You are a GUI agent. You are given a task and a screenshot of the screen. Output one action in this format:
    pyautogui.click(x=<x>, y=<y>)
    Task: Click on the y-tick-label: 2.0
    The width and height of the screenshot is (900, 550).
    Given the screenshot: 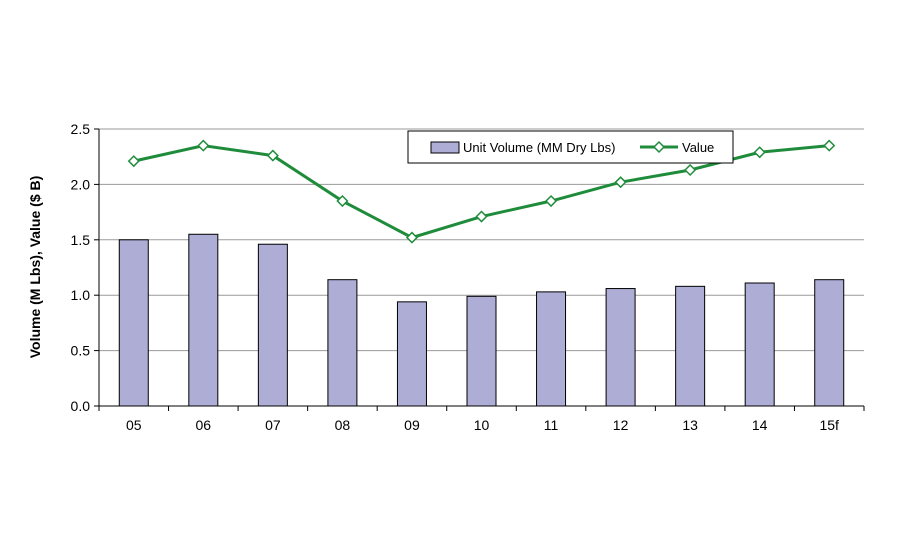 What is the action you would take?
    pyautogui.click(x=81, y=184)
    